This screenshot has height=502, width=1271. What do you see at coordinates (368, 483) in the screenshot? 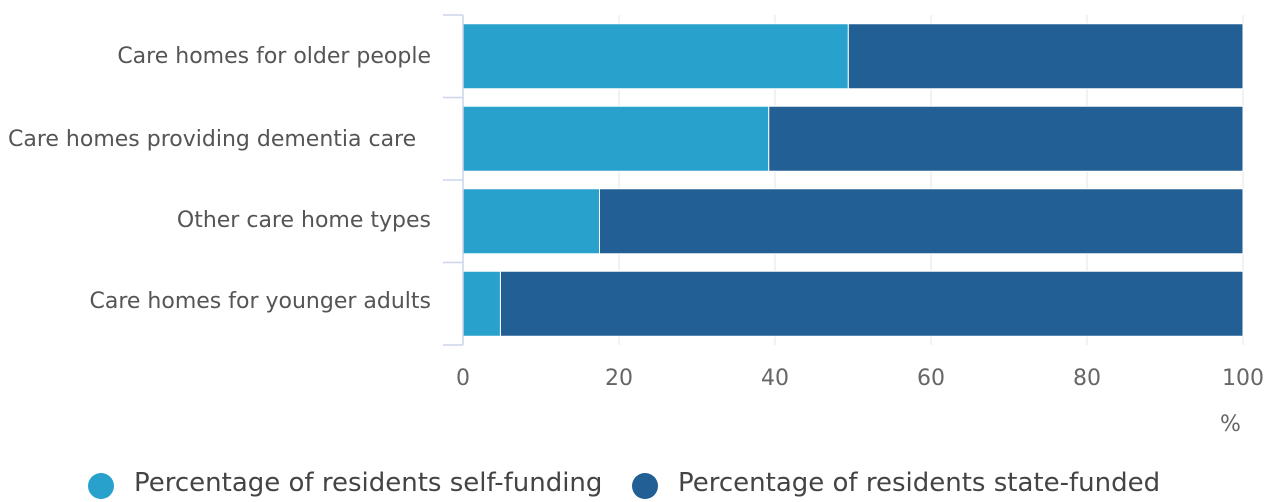
I see `legend-label: Percentage of residents self-funding` at bounding box center [368, 483].